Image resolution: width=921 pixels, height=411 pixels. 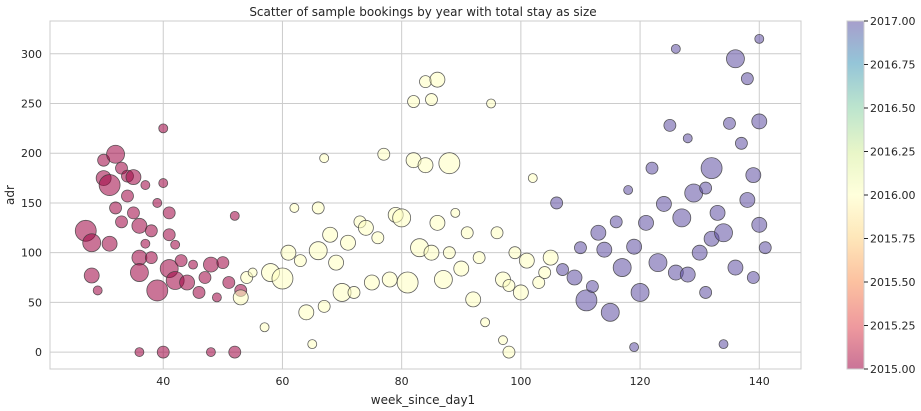 What do you see at coordinates (893, 369) in the screenshot?
I see `colorbar-tick-label: 2015.00` at bounding box center [893, 369].